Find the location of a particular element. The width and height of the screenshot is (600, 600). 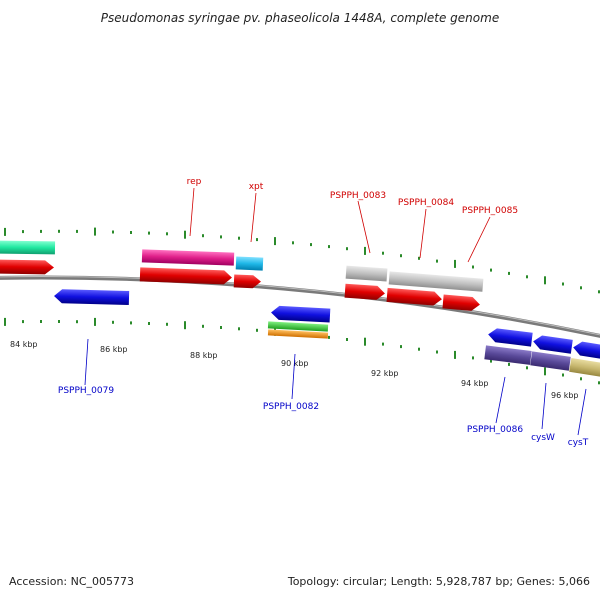

cds-rep is located at coordinates (185, 276).